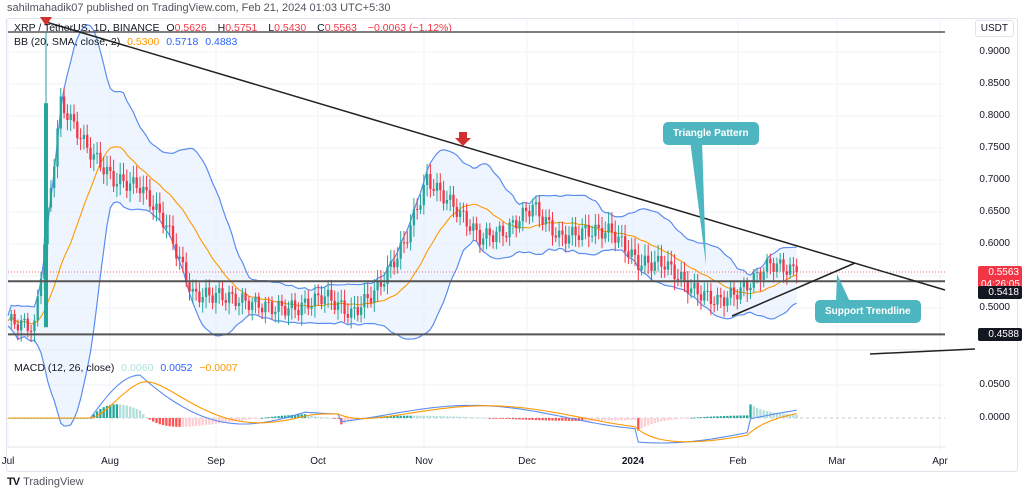  Describe the element at coordinates (64, 368) in the screenshot. I see `macd-label: MACD (12, 26, close)` at that location.